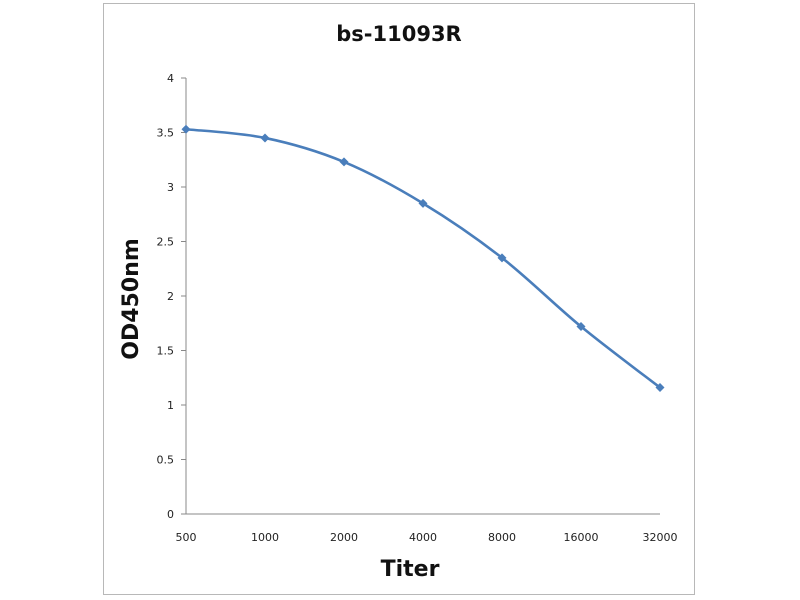 Image resolution: width=800 pixels, height=600 pixels. I want to click on x-tick-label: 1000, so click(265, 537).